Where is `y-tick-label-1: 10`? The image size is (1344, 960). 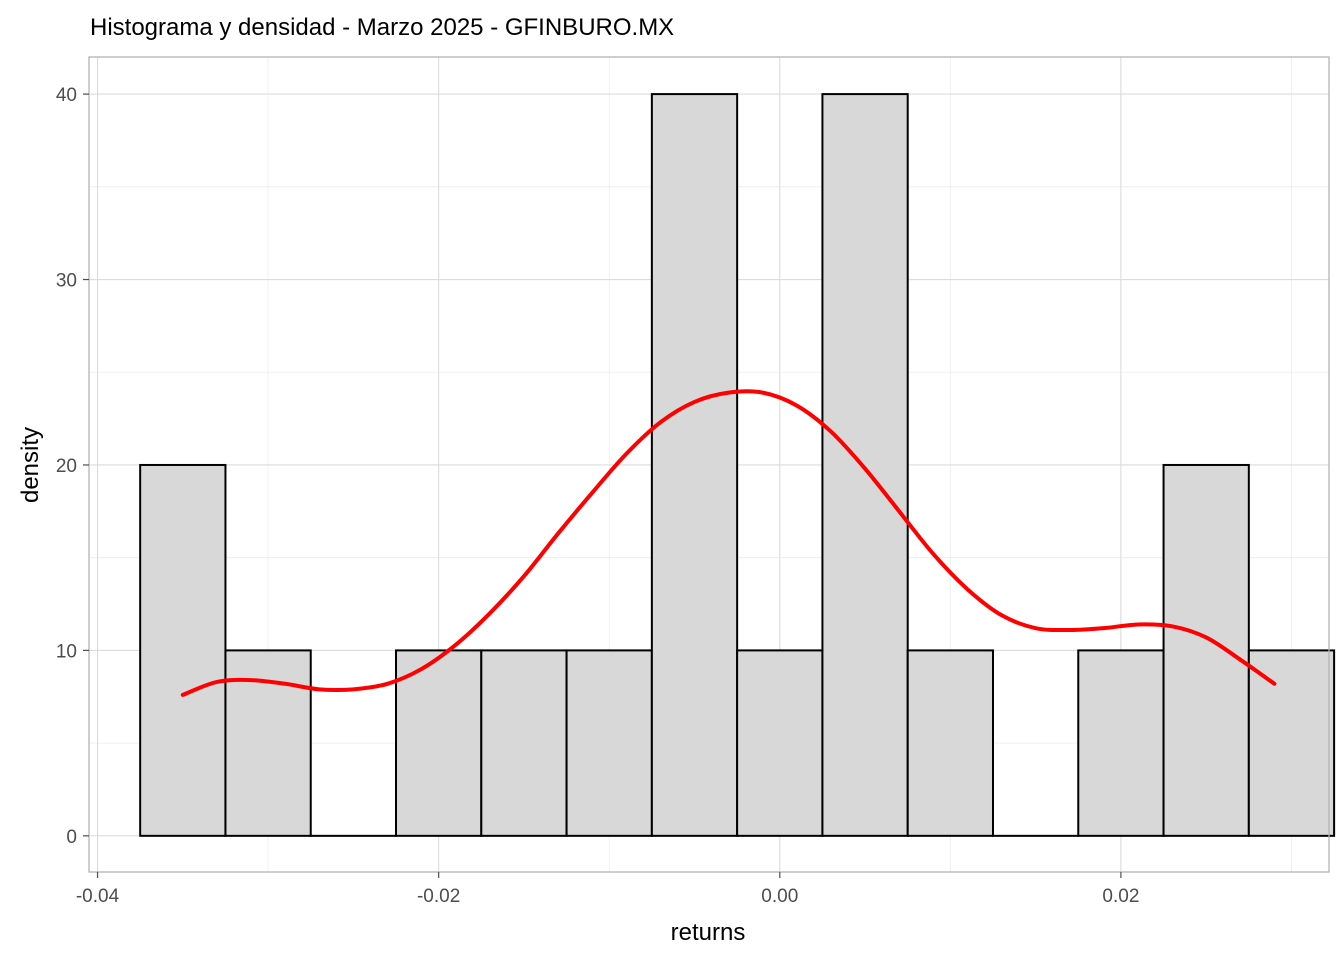 y-tick-label-1: 10 is located at coordinates (66, 651).